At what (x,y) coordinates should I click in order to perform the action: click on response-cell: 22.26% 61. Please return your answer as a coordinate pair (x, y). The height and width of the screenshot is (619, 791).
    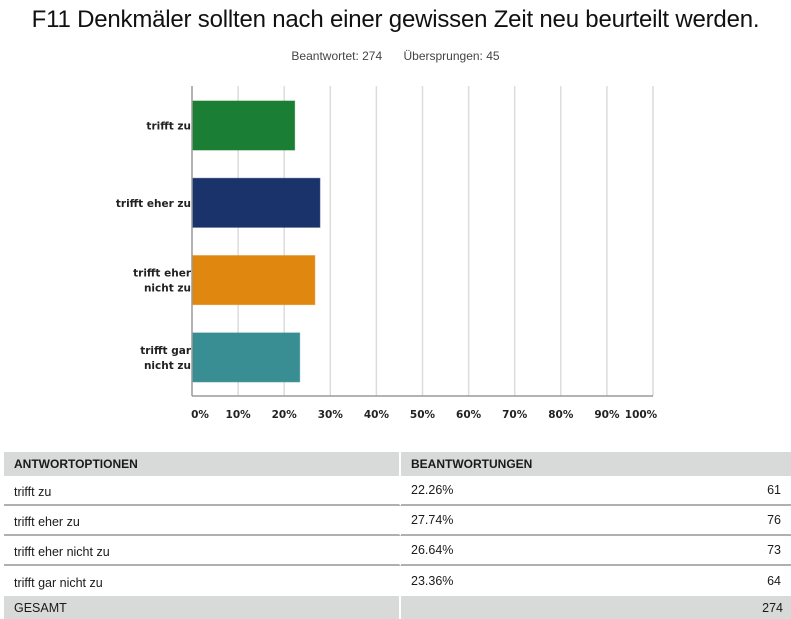
    Looking at the image, I should click on (596, 491).